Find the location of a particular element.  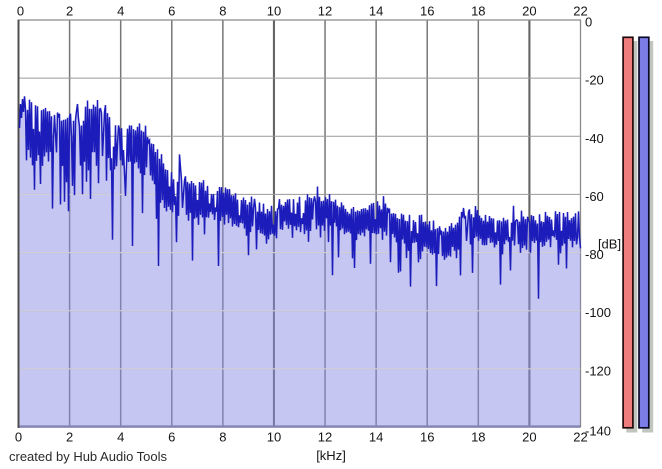

svg-text: -140 is located at coordinates (598, 431).